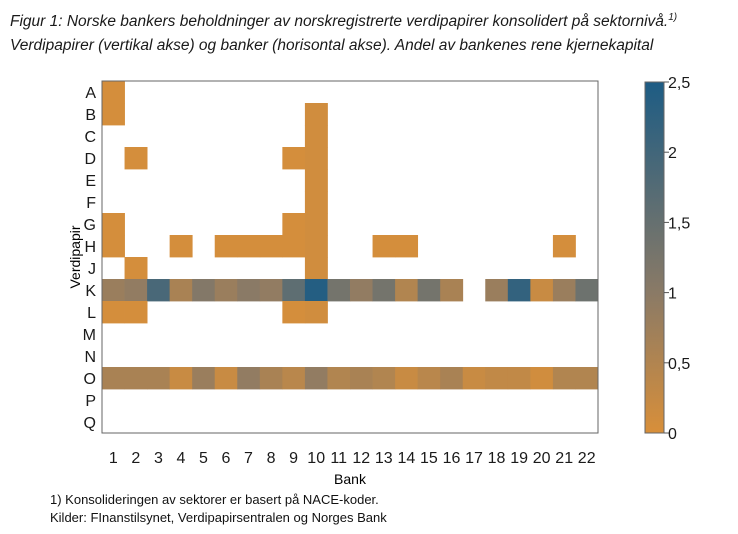  What do you see at coordinates (158, 458) in the screenshot?
I see `x-tick-label: 3` at bounding box center [158, 458].